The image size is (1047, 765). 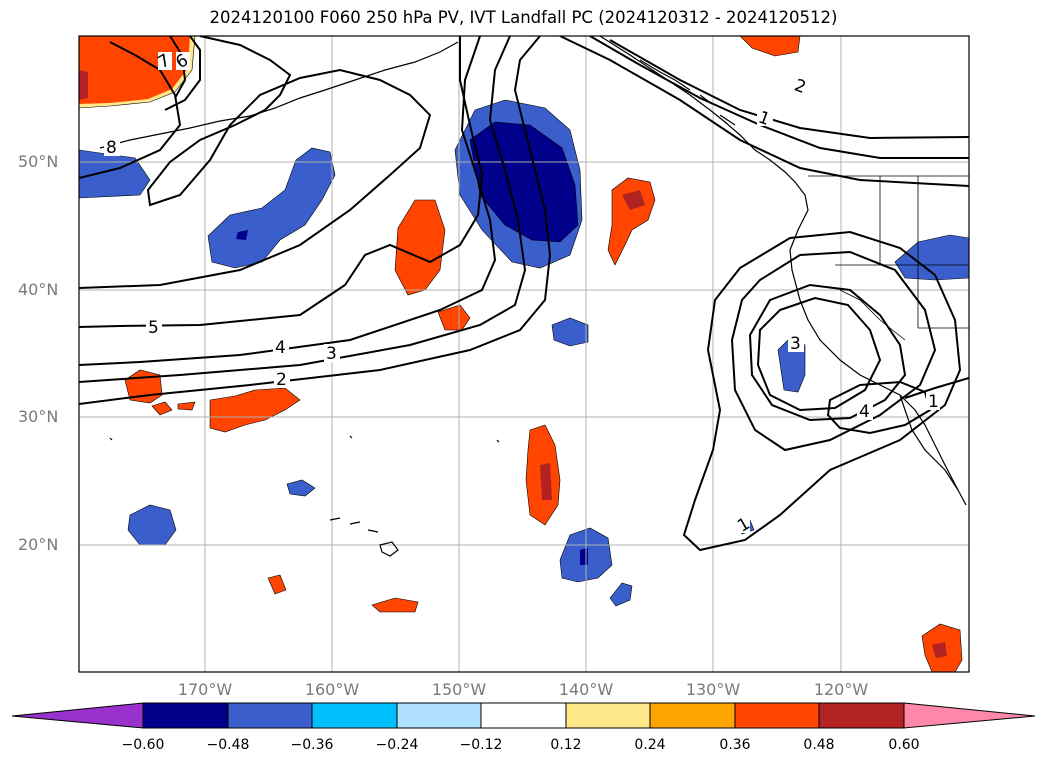 I want to click on colorbar-tick-label: 0.12, so click(x=566, y=745).